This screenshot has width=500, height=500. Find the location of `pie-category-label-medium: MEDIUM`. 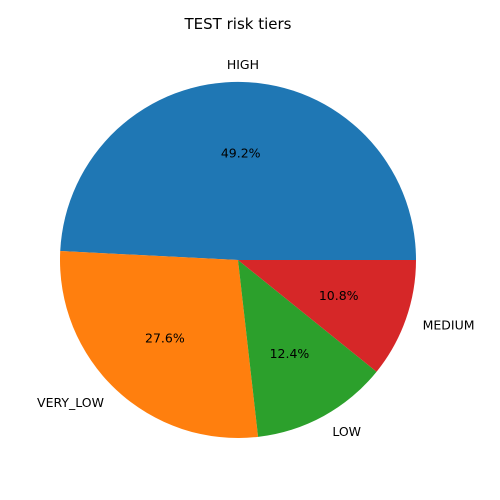

pie-category-label-medium: MEDIUM is located at coordinates (449, 325).